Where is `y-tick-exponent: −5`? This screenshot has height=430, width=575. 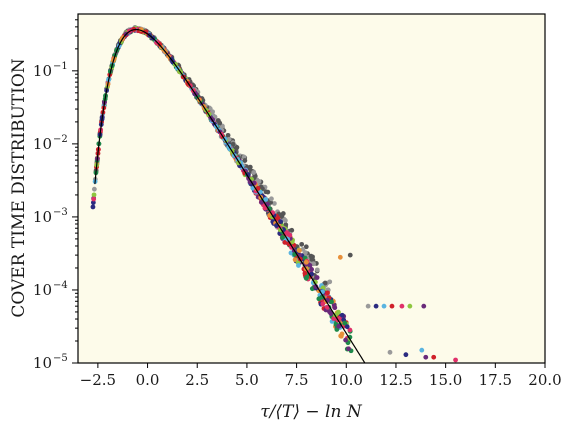 y-tick-exponent: −5 is located at coordinates (60, 358).